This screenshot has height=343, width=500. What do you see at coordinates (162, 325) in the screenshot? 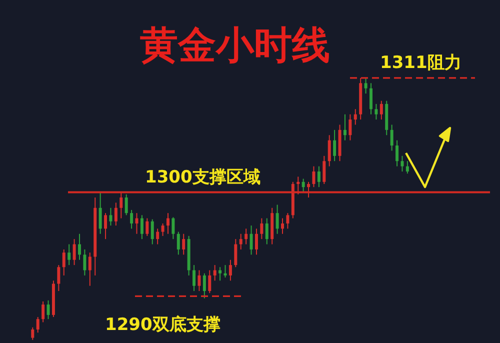
I see `ref-line-label: 1290双底支撑` at bounding box center [162, 325].